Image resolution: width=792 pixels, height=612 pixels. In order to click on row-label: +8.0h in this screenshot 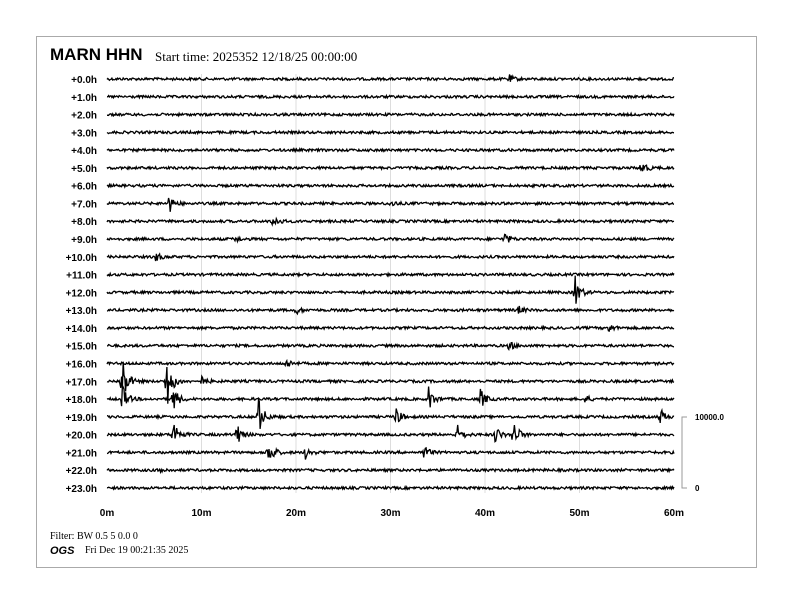, I will do `click(84, 222)`.